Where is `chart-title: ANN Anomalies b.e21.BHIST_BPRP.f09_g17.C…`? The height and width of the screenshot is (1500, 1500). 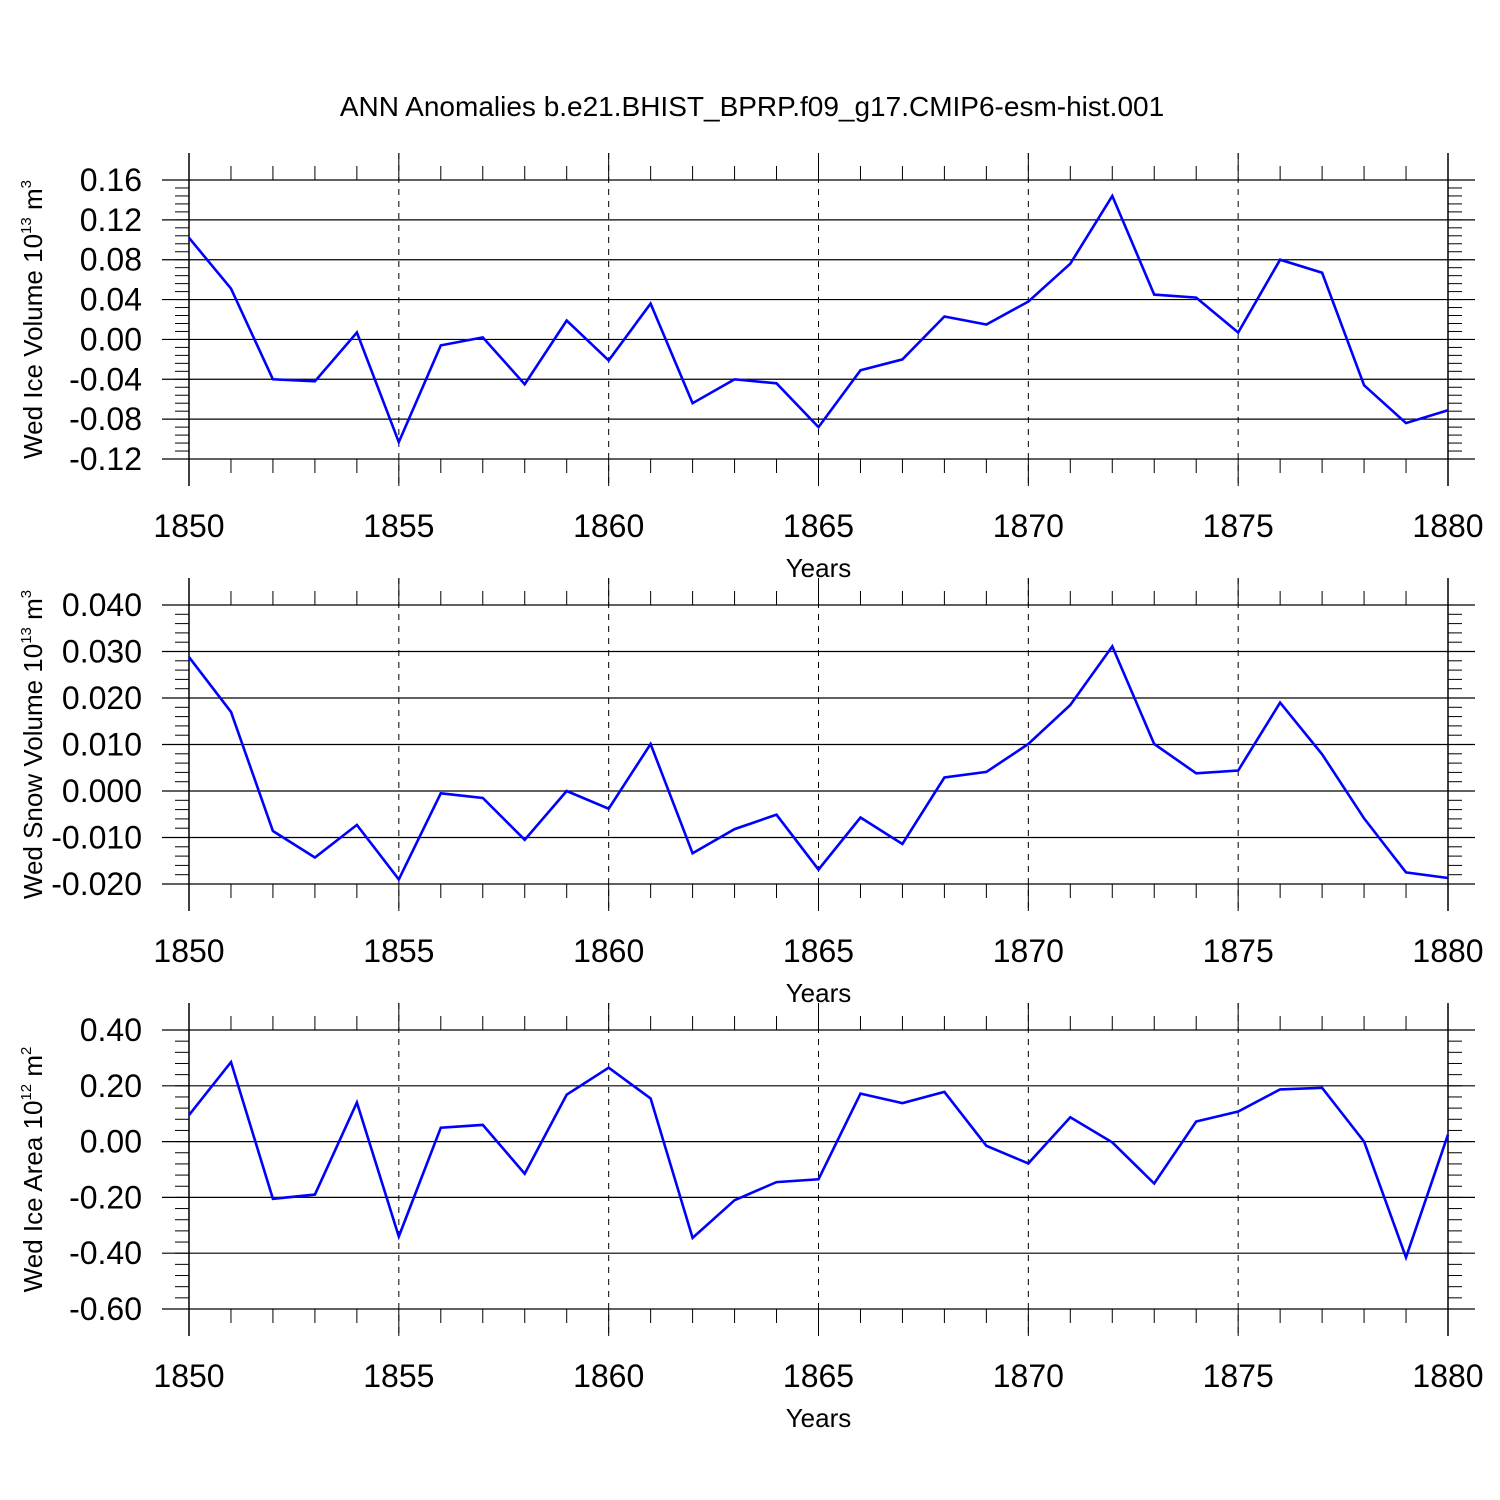 chart-title: ANN Anomalies b.e21.BHIST_BPRP.f09_g17.C… is located at coordinates (752, 106).